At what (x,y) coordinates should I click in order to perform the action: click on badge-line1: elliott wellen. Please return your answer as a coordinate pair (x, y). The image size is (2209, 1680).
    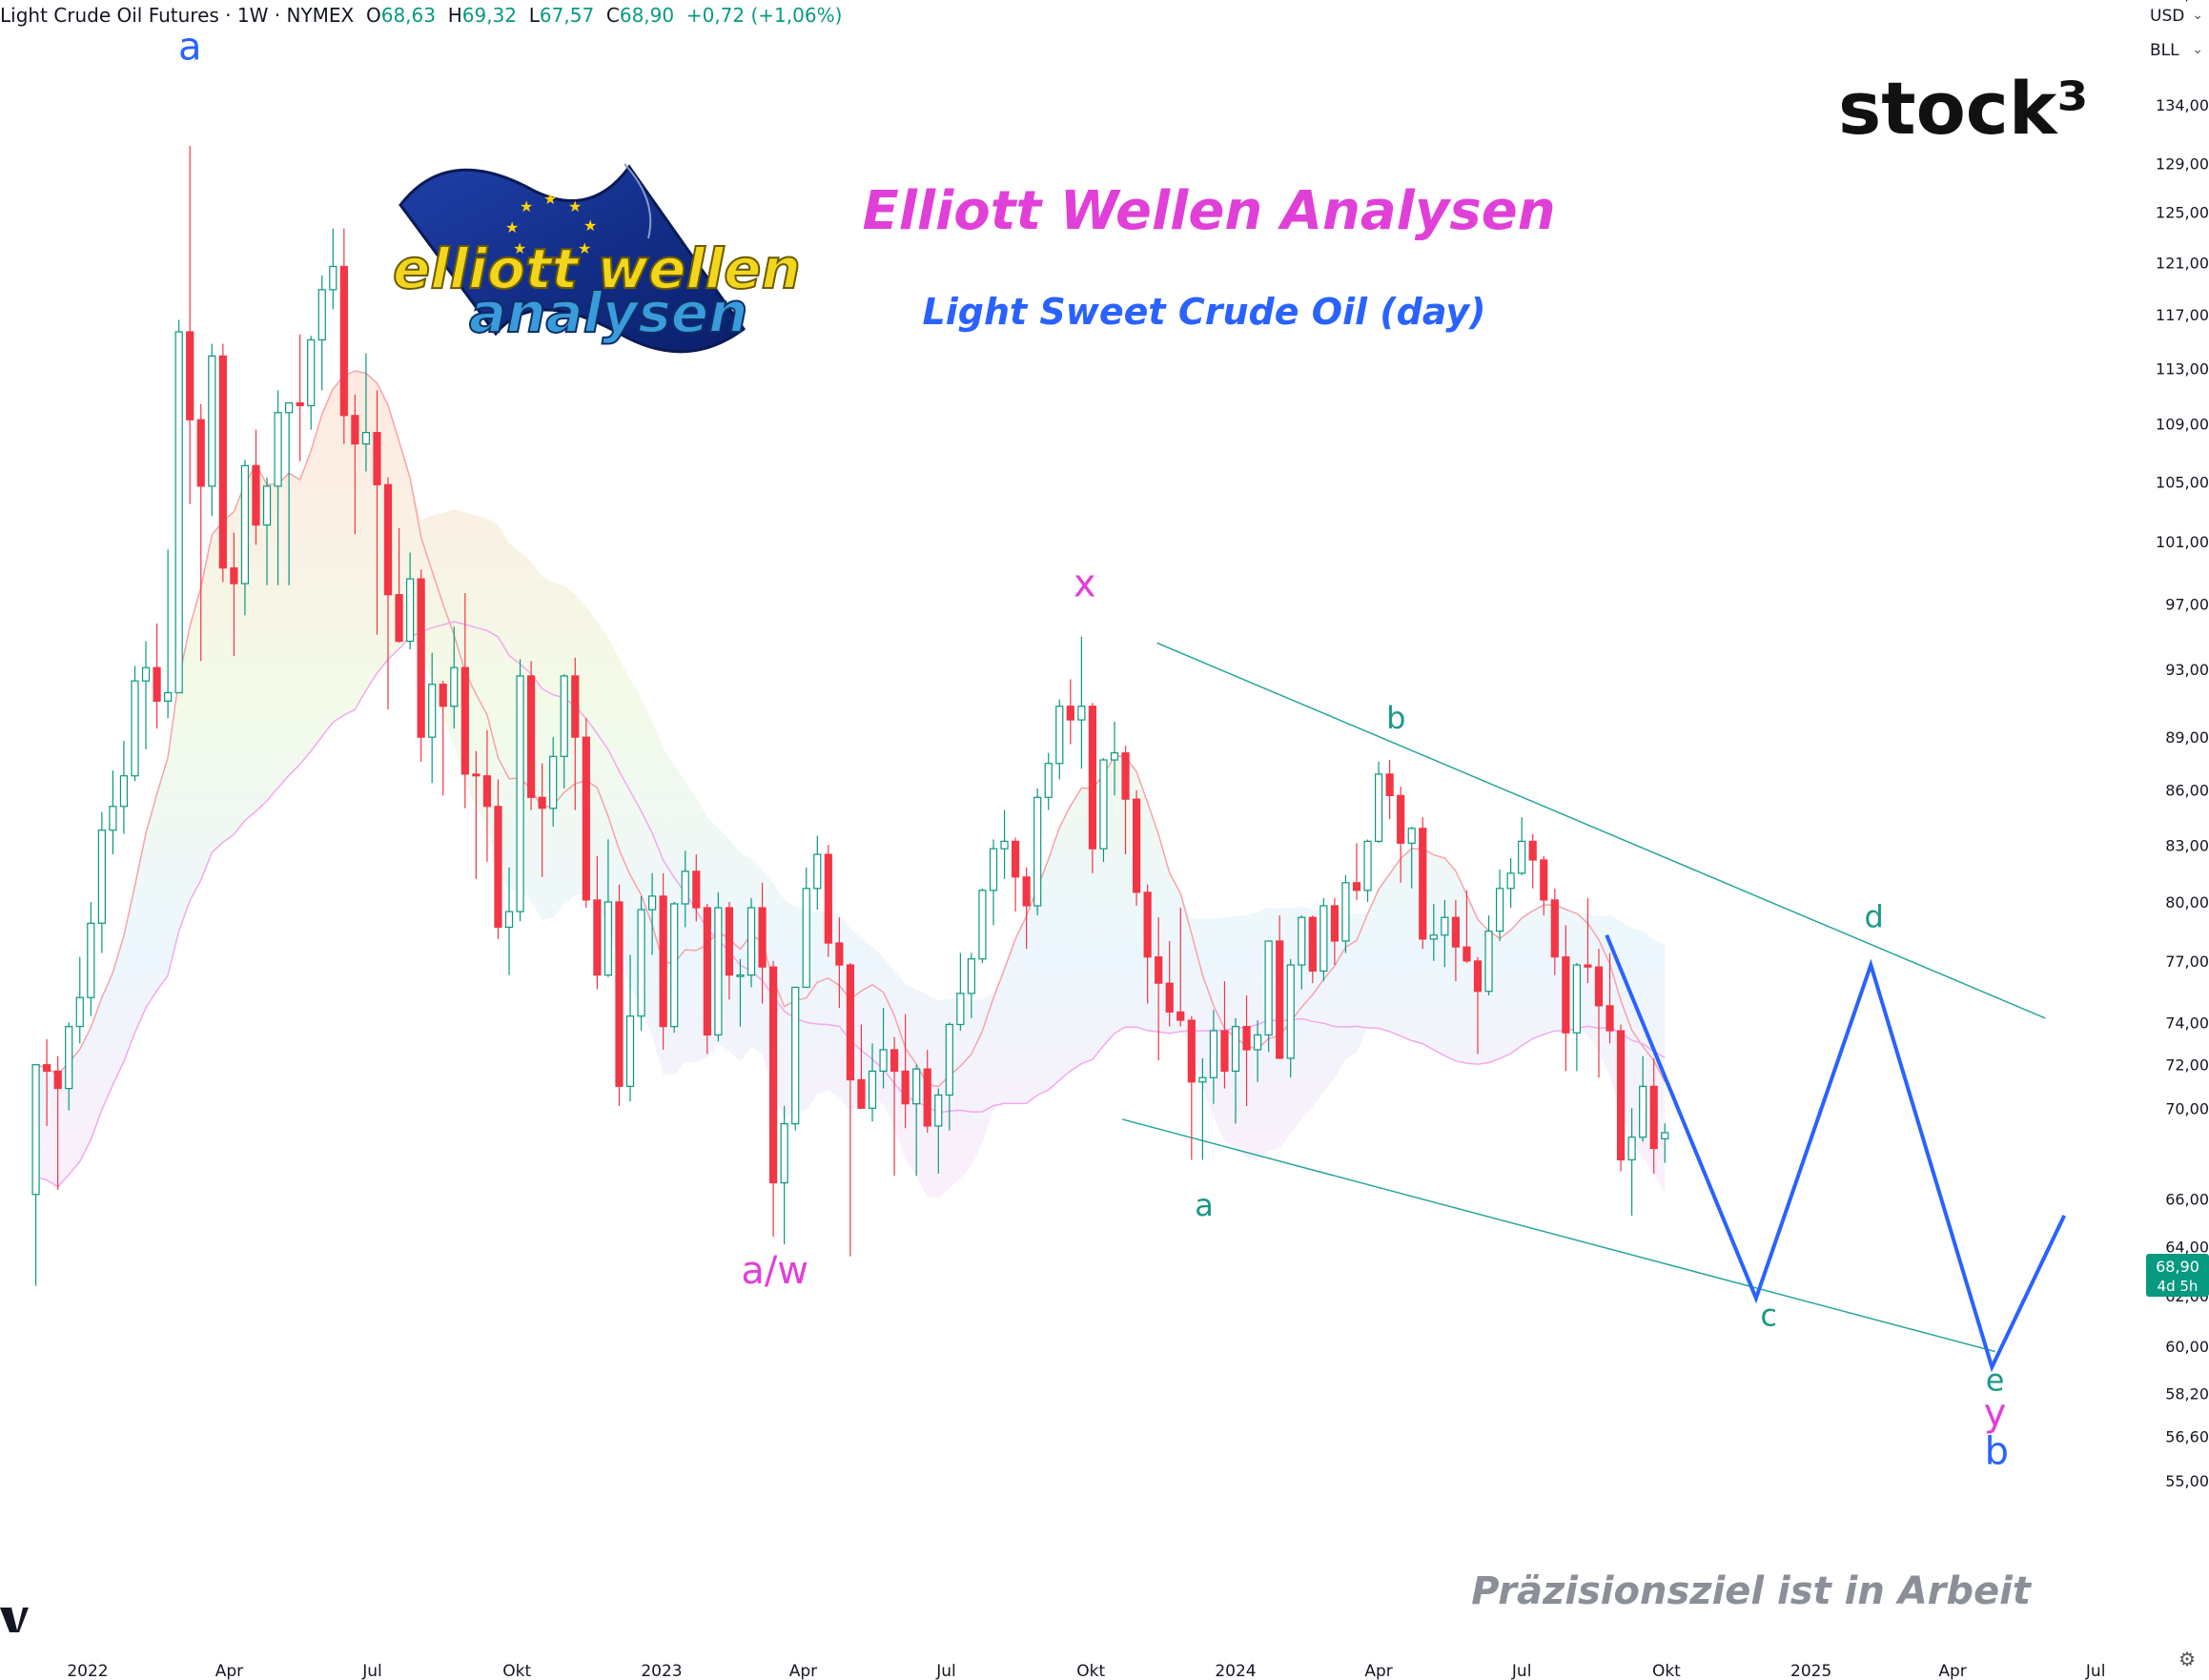
    Looking at the image, I should click on (597, 268).